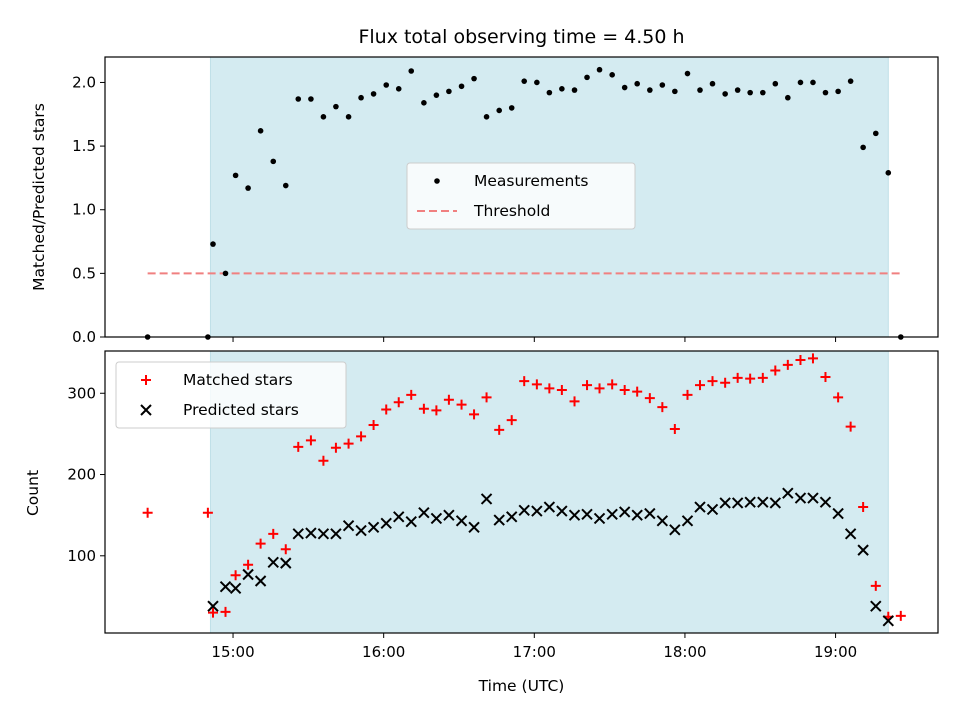  What do you see at coordinates (238, 380) in the screenshot?
I see `legend-matched-label: Matched stars` at bounding box center [238, 380].